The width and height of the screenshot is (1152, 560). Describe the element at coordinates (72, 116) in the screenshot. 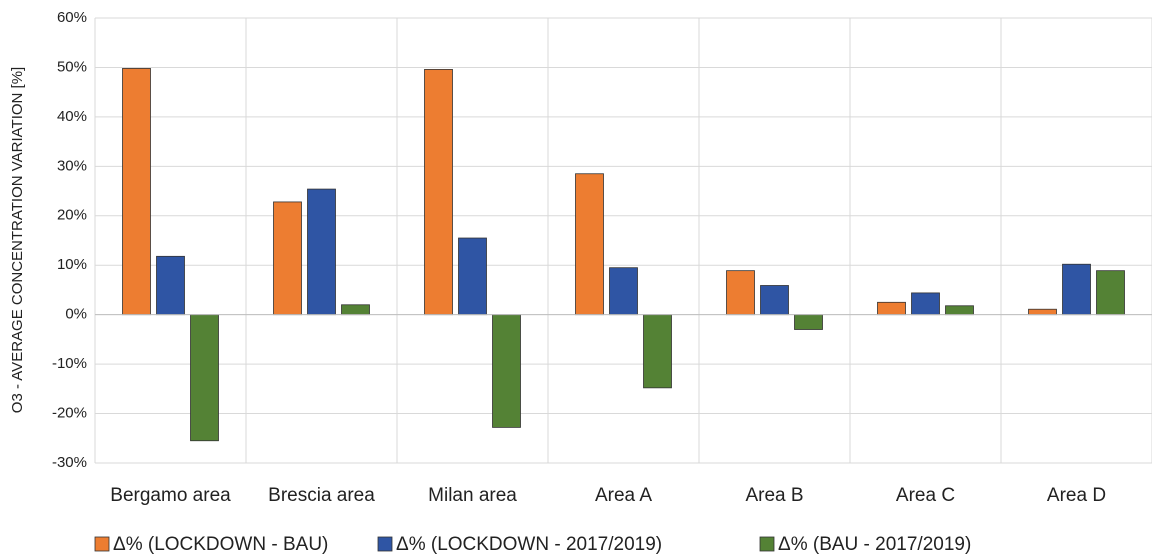

I see `y-tick-label: 40%` at that location.